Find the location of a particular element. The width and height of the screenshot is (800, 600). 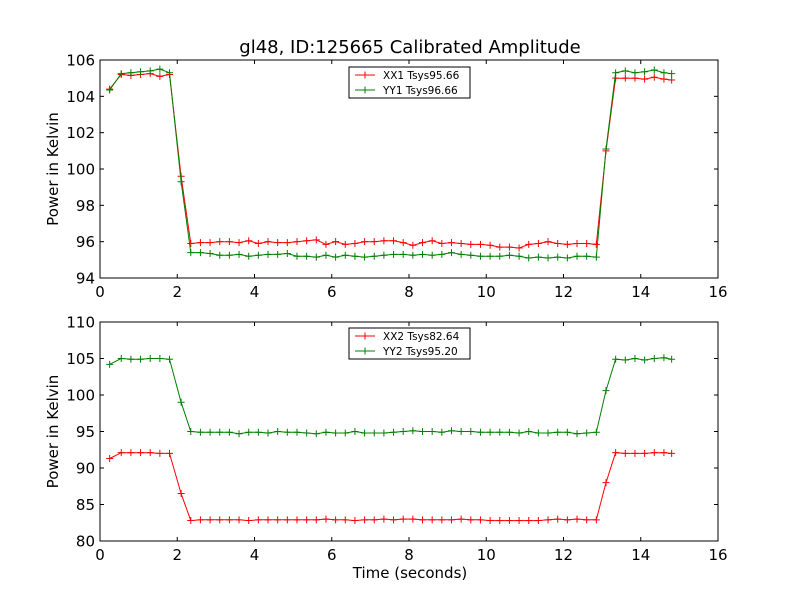

y-tick-label: 105 is located at coordinates (80, 359).